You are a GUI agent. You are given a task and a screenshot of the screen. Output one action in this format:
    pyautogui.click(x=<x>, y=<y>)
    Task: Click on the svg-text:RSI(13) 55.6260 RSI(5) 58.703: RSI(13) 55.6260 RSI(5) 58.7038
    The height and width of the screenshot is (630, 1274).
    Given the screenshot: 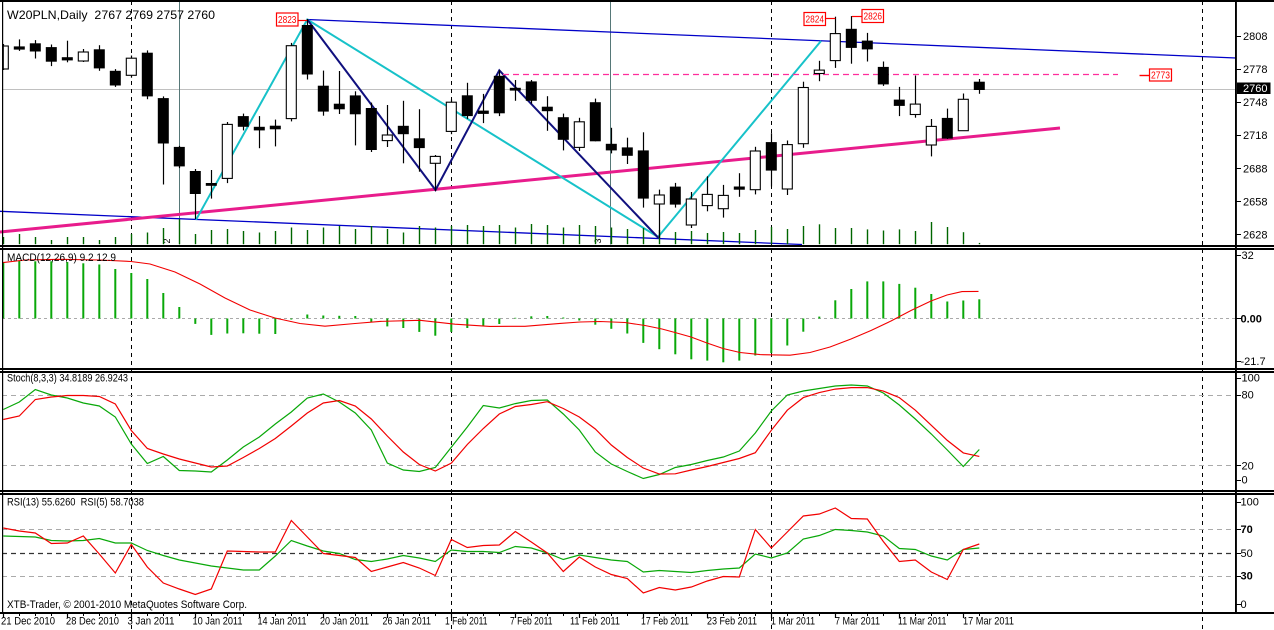 What is the action you would take?
    pyautogui.click(x=75, y=503)
    